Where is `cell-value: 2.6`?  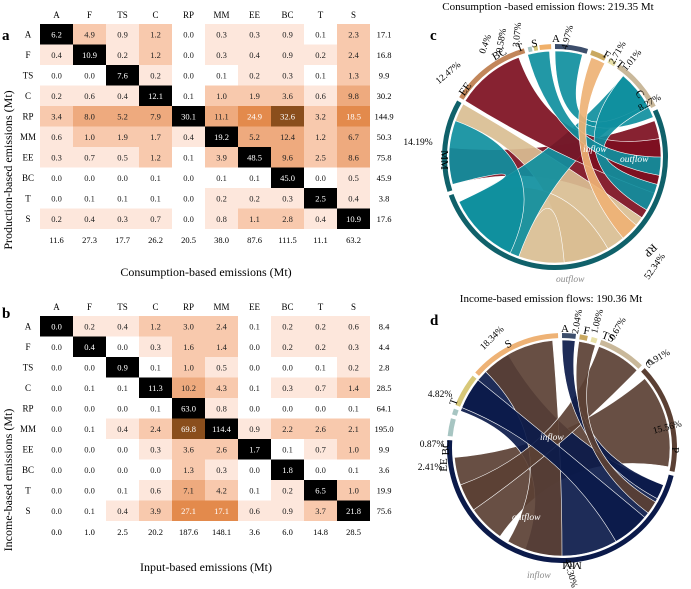
cell-value: 2.6 is located at coordinates (320, 429).